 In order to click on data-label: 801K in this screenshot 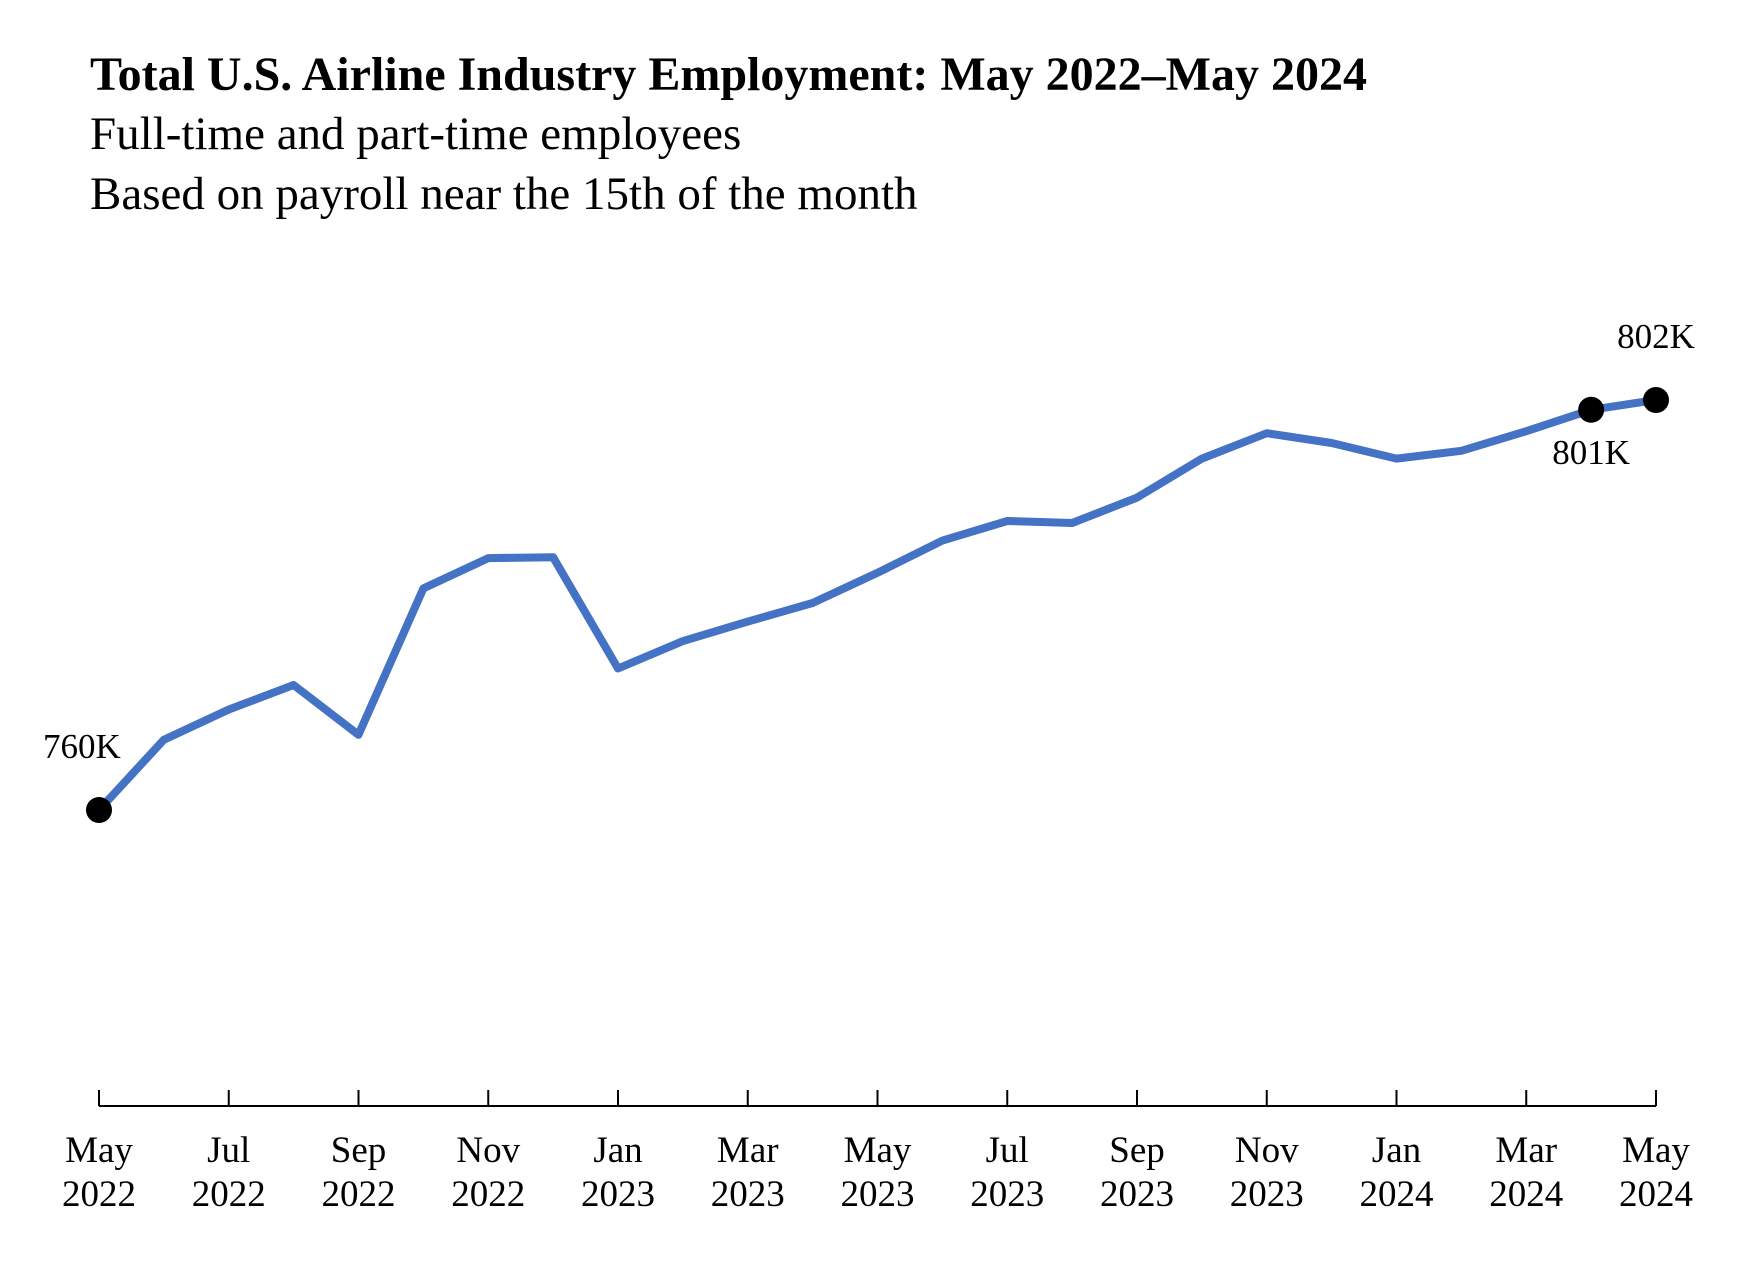, I will do `click(1591, 452)`.